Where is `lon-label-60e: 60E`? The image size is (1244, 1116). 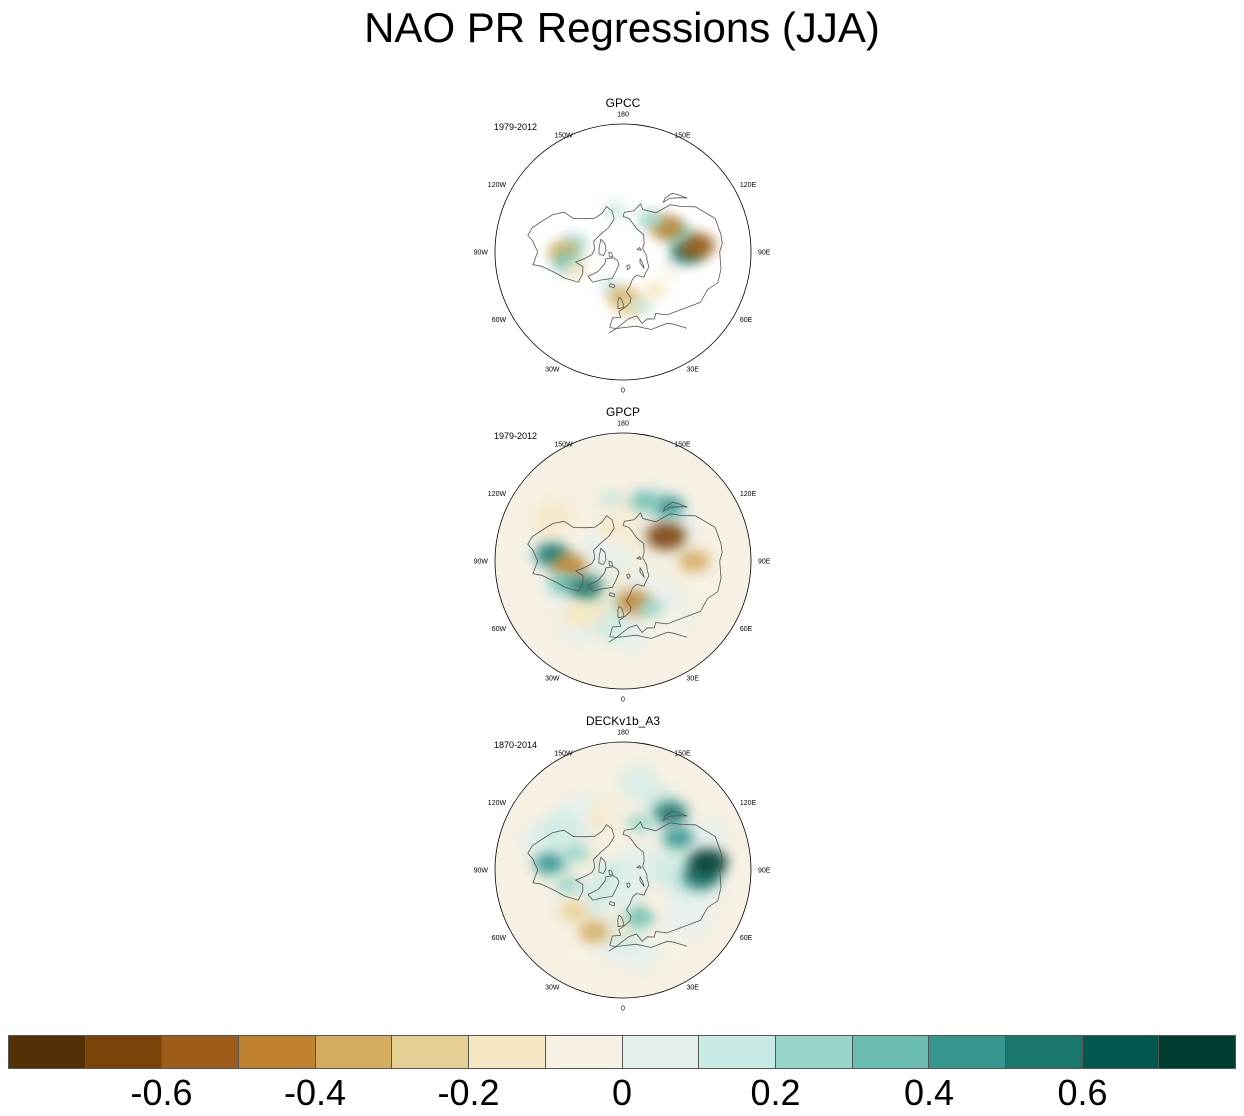 lon-label-60e: 60E is located at coordinates (746, 629).